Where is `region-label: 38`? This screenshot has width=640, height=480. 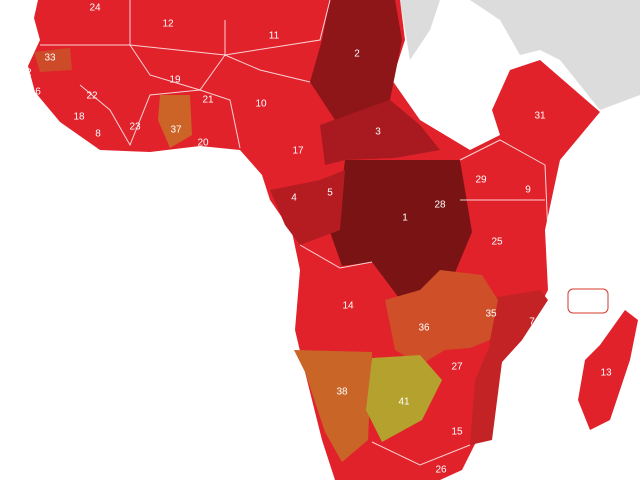
region-label: 38 is located at coordinates (342, 392).